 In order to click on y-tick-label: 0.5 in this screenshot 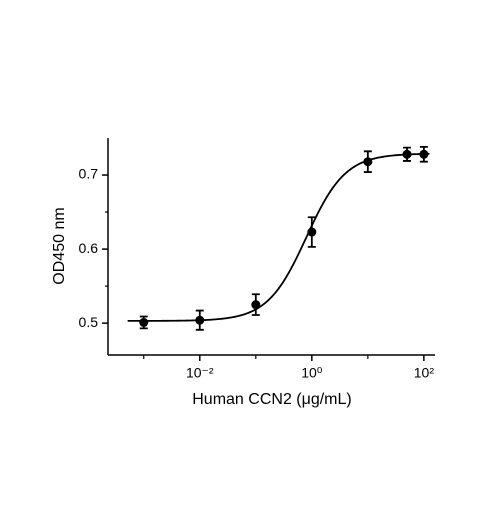, I will do `click(89, 322)`.